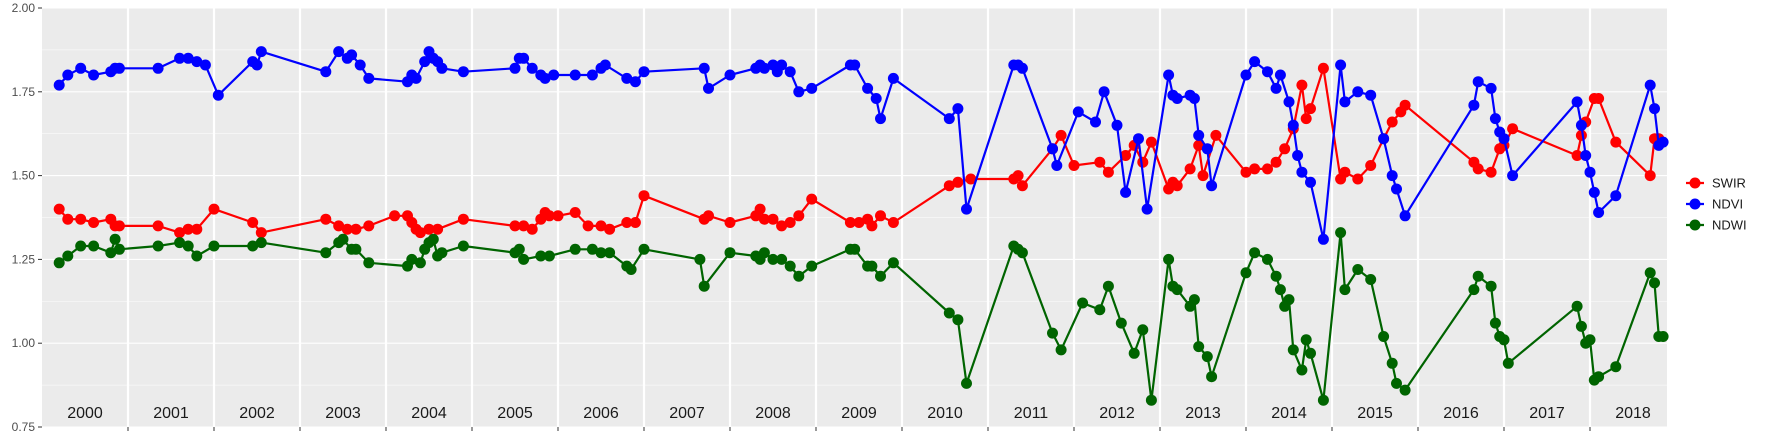  Describe the element at coordinates (1729, 183) in the screenshot. I see `legend-label: SWIR` at that location.